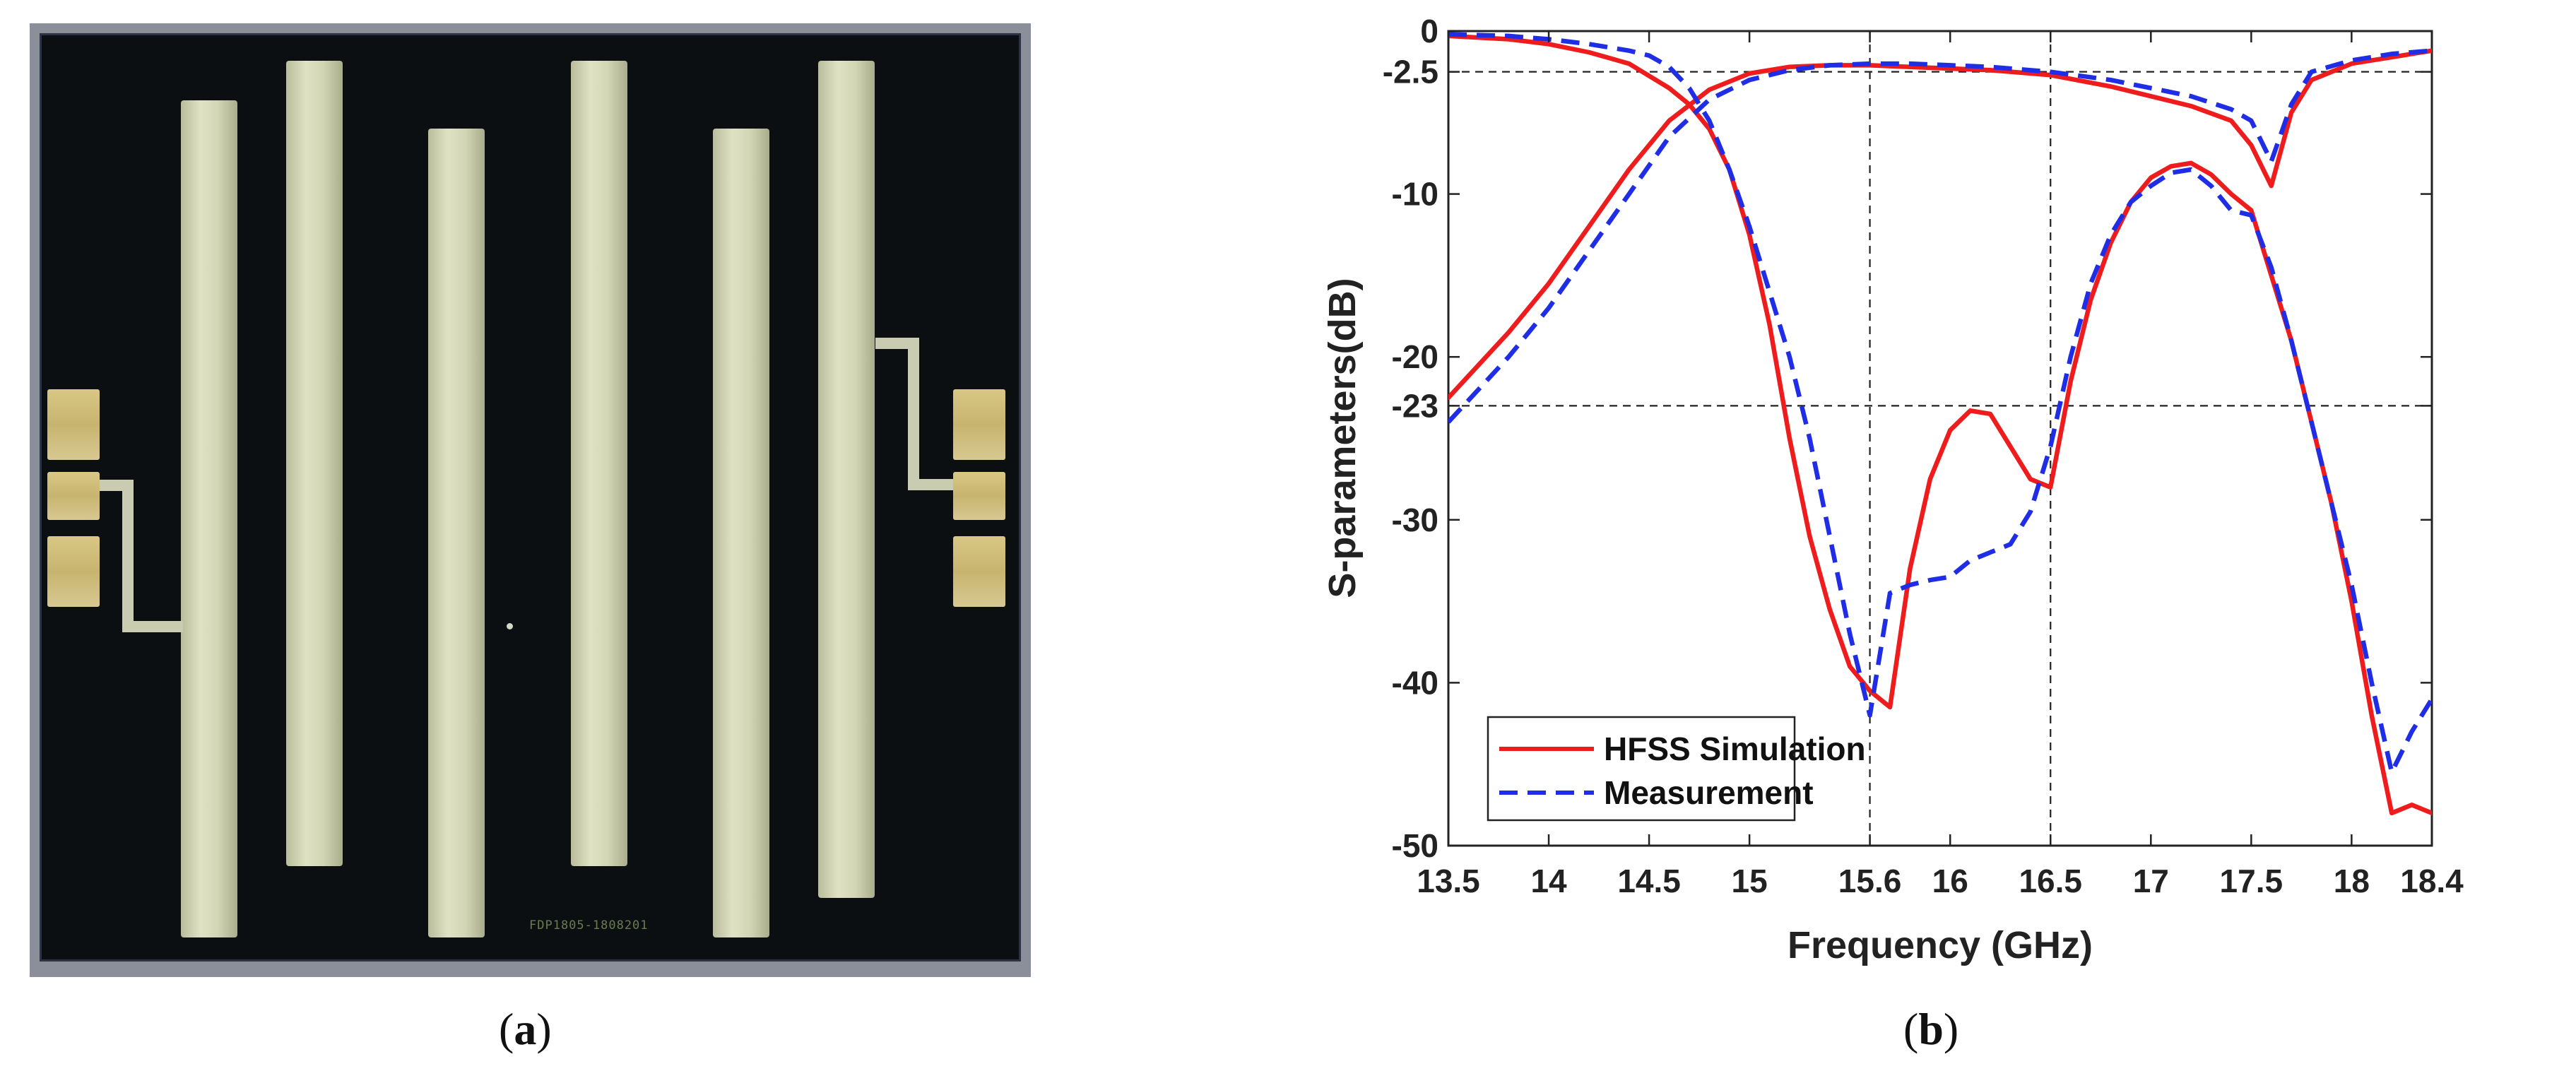 This screenshot has height=1071, width=2576. What do you see at coordinates (1415, 520) in the screenshot?
I see `y-tick-label: -30` at bounding box center [1415, 520].